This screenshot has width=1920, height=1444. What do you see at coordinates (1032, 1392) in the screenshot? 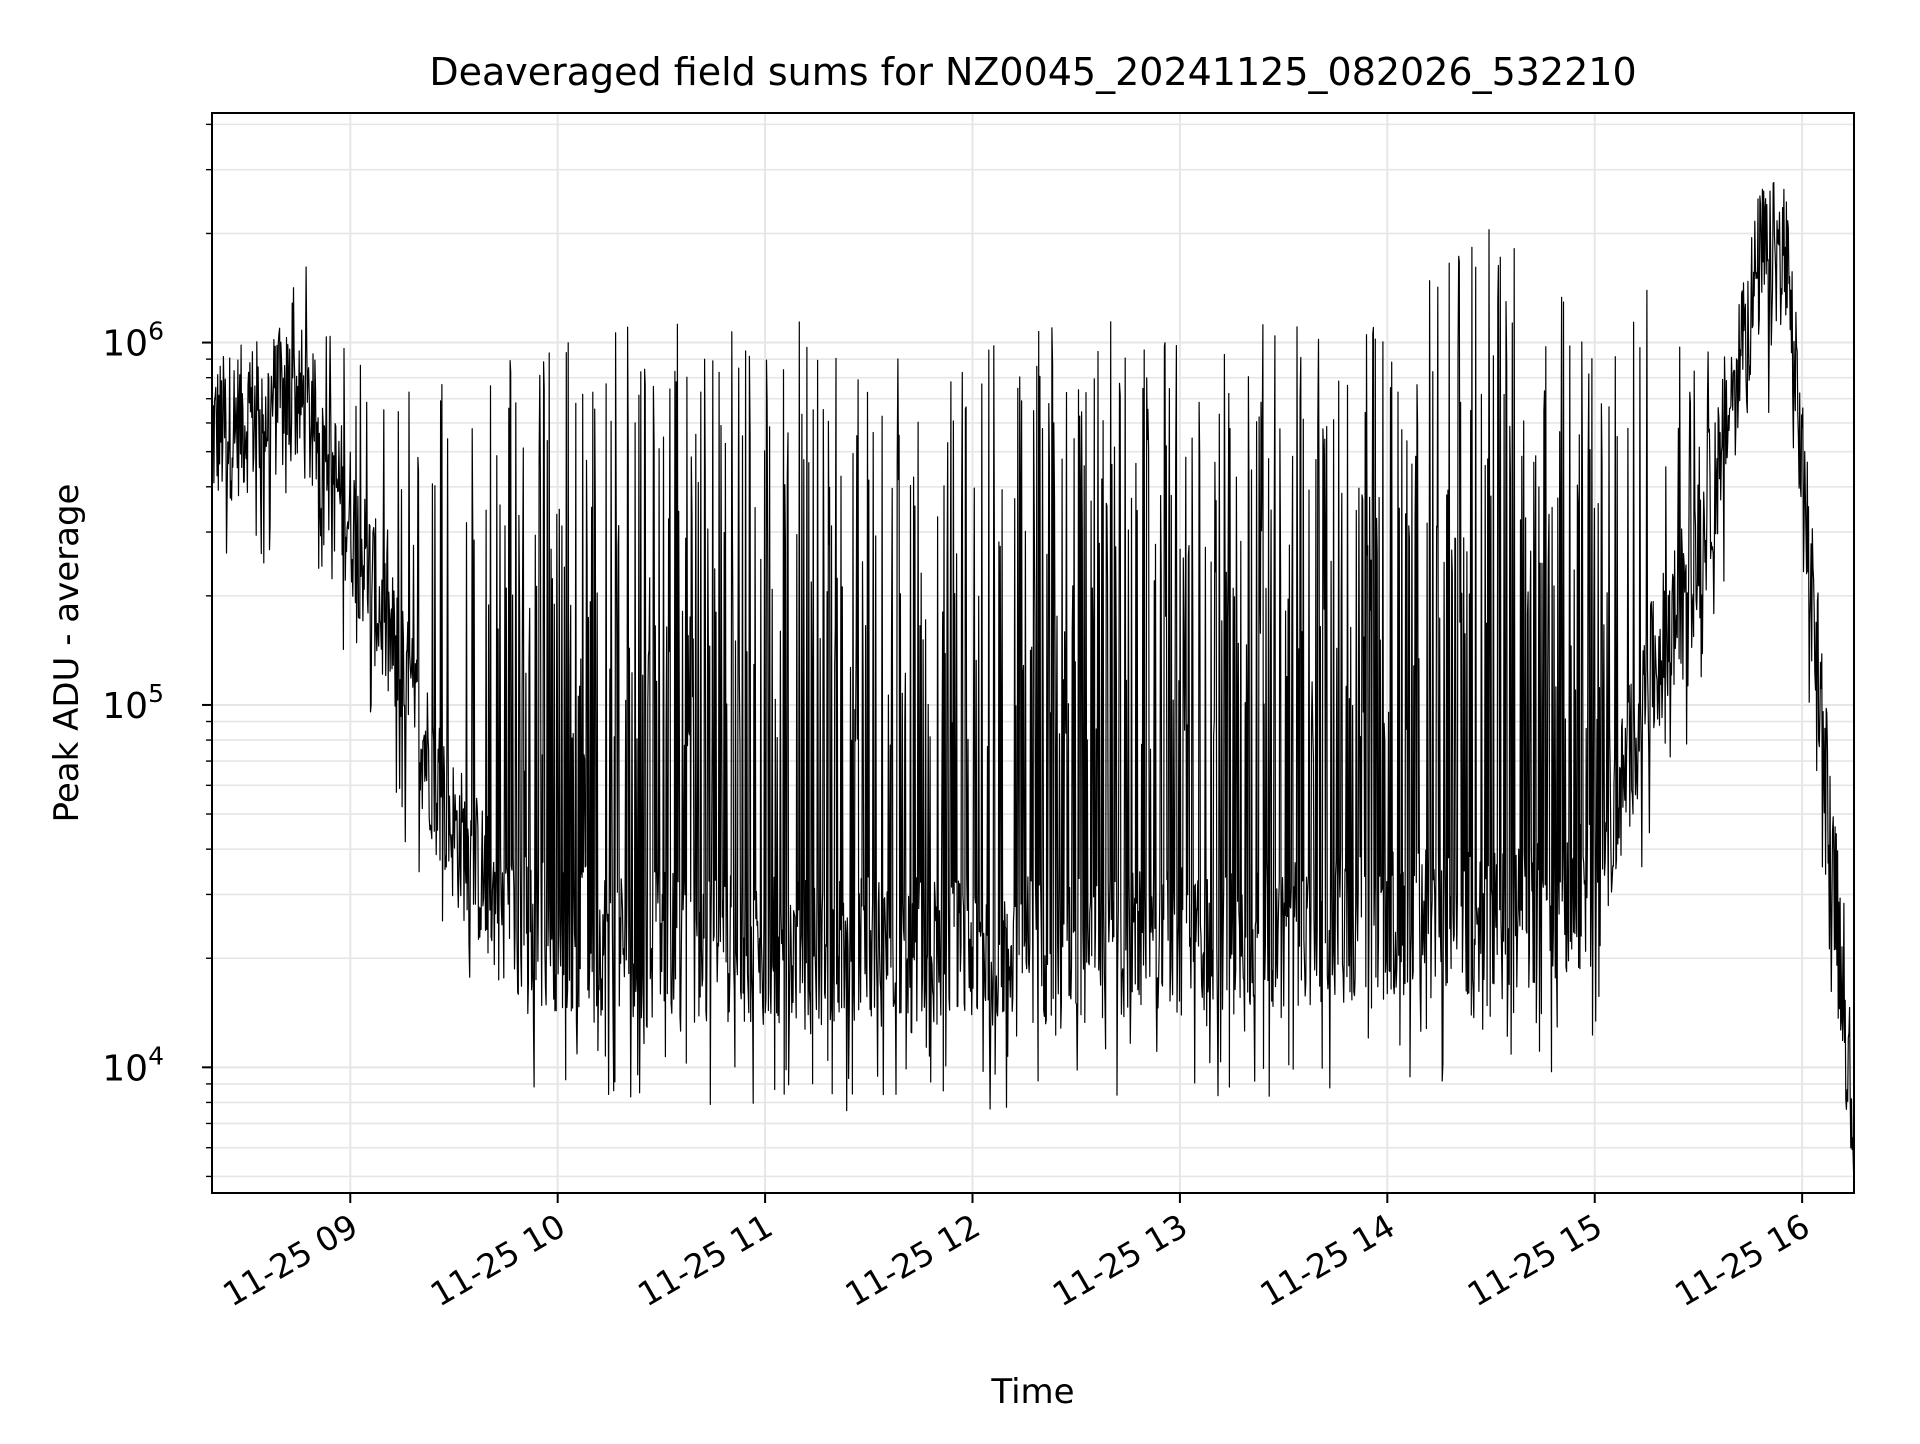
I see `x-axis-label: Time` at bounding box center [1032, 1392].